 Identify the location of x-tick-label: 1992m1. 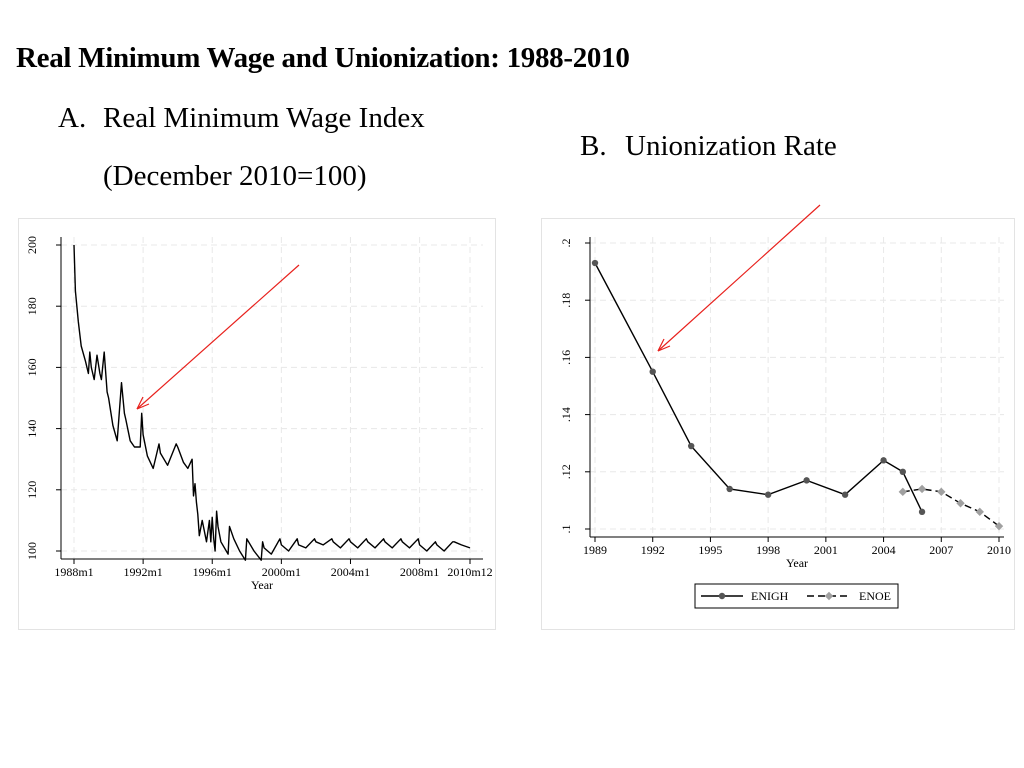
(142, 572).